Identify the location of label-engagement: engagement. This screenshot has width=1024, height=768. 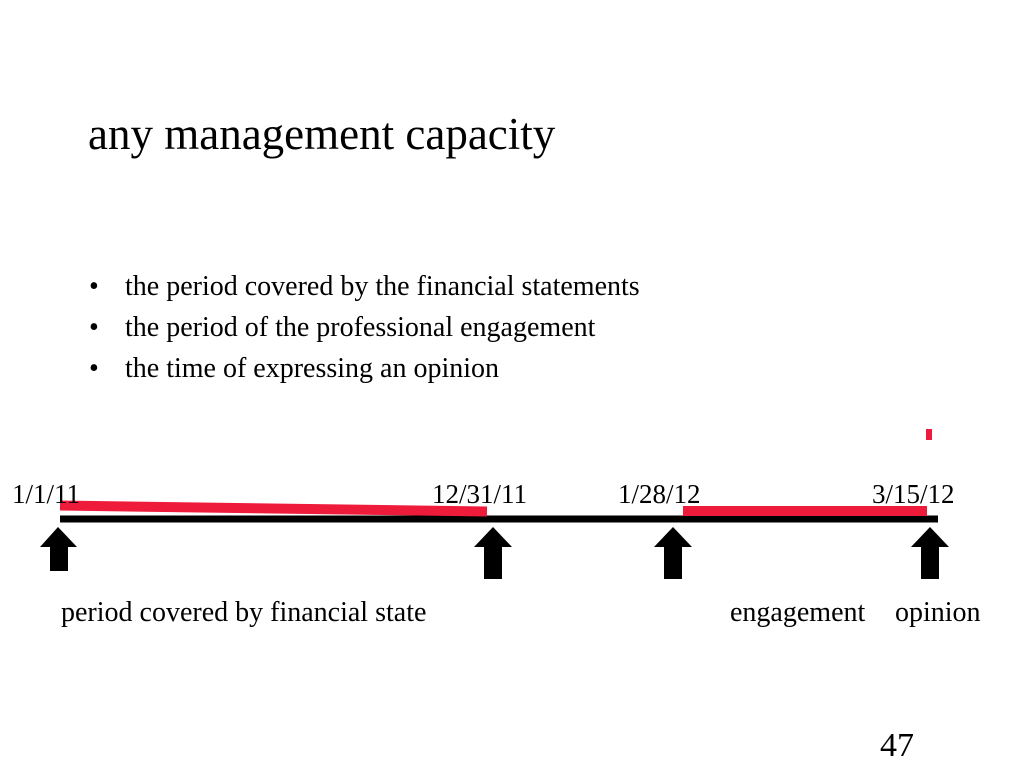
(798, 612).